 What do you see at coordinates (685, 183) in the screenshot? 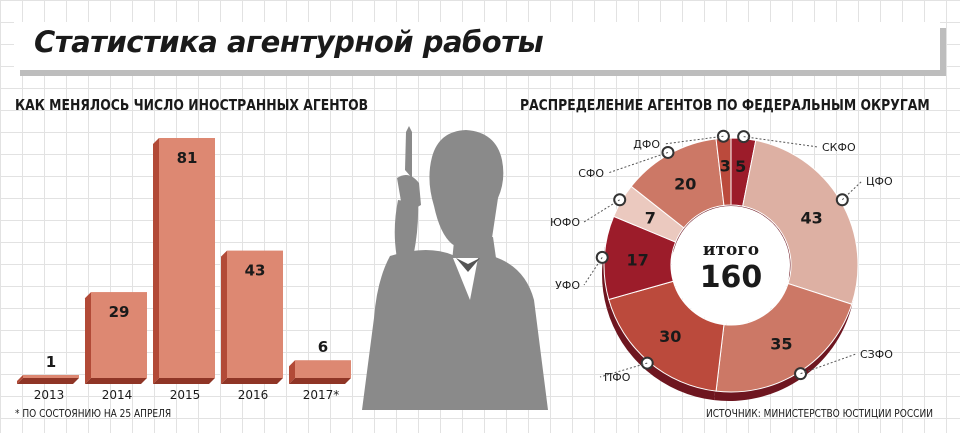
I see `slice-value-label: 20` at bounding box center [685, 183].